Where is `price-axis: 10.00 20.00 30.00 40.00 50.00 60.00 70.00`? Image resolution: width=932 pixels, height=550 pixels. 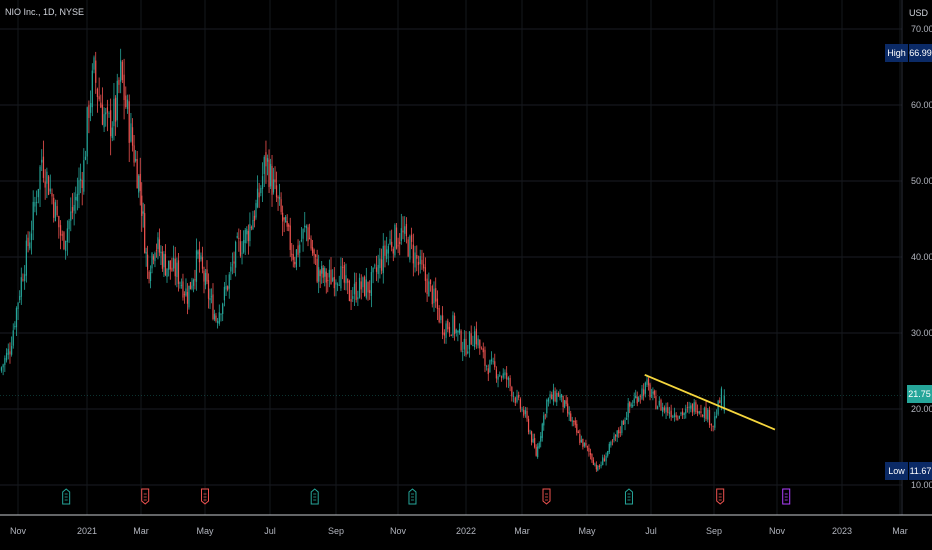
price-axis: 10.00 20.00 30.00 40.00 50.00 60.00 70.00 is located at coordinates (916, 257).